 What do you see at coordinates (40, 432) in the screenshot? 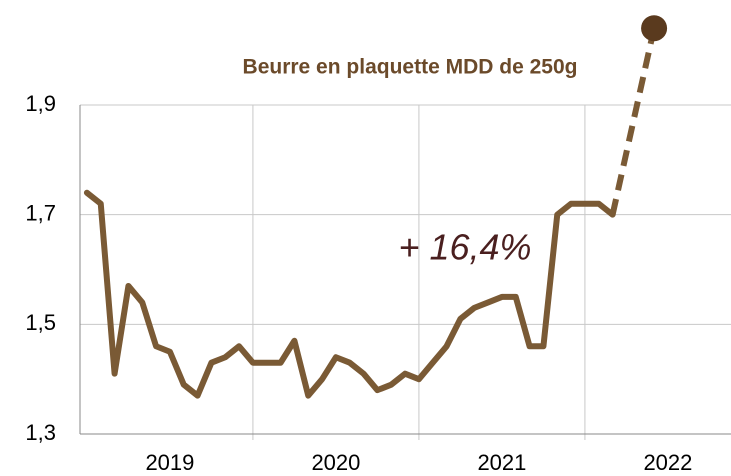
I see `y-tick-label: 1,3` at bounding box center [40, 432].